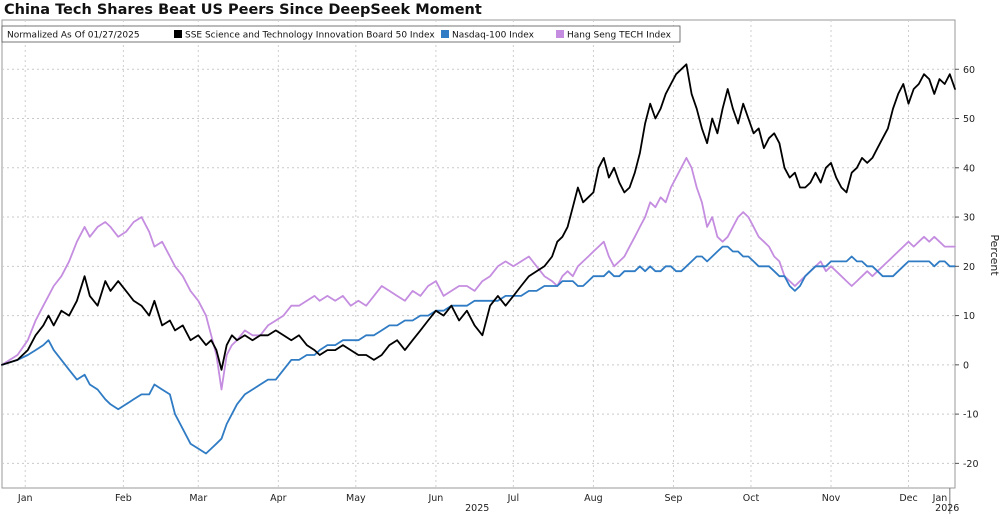  What do you see at coordinates (493, 36) in the screenshot?
I see `legend-label-nasdaq: Nasdaq-100 Index` at bounding box center [493, 36].